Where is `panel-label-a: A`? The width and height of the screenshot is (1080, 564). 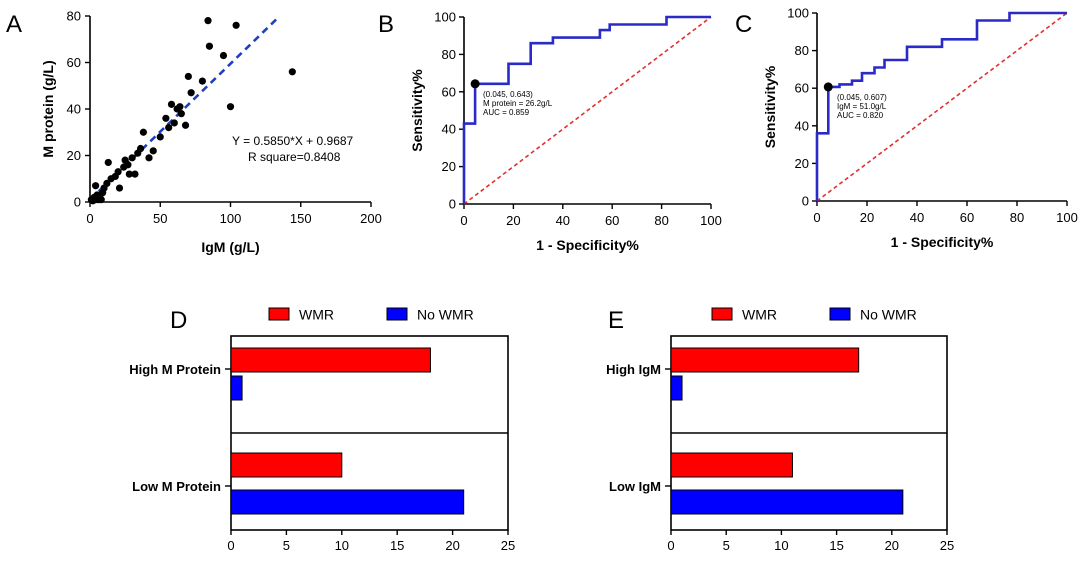 panel-label-a: A is located at coordinates (14, 24).